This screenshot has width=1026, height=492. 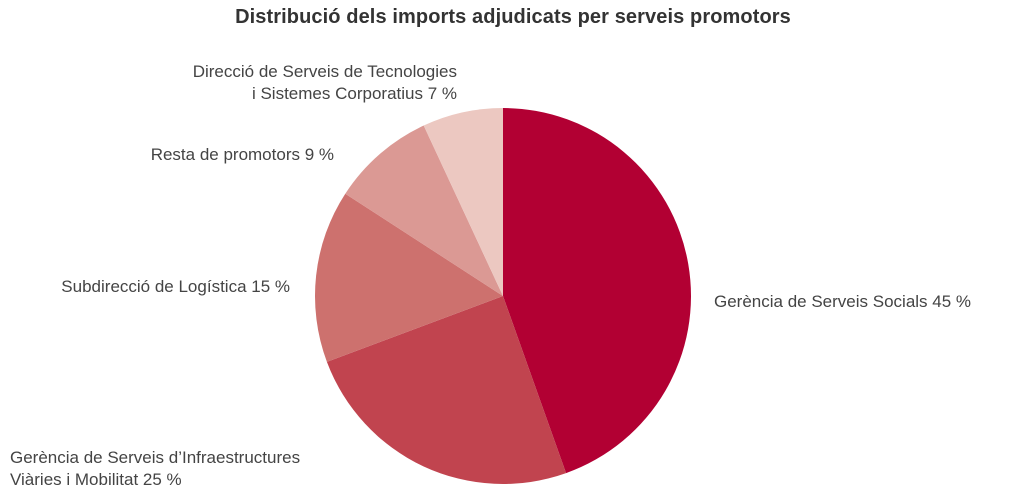 I want to click on pie-slice-label-3: Subdirecció de Logística 15 %, so click(x=175, y=286).